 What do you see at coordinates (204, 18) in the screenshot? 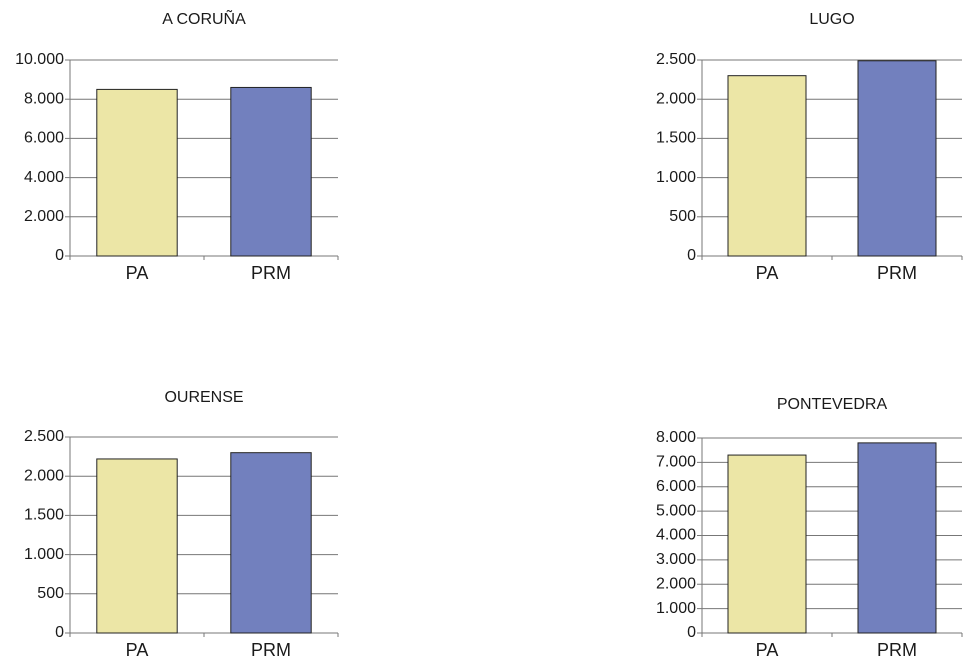
I see `chart-title: A CORUÑA` at bounding box center [204, 18].